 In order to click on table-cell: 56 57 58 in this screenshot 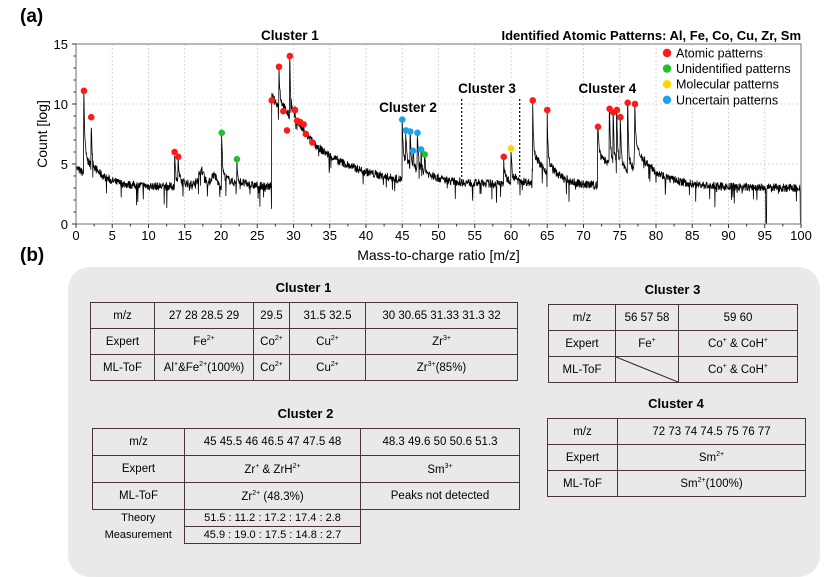, I will do `click(647, 317)`.